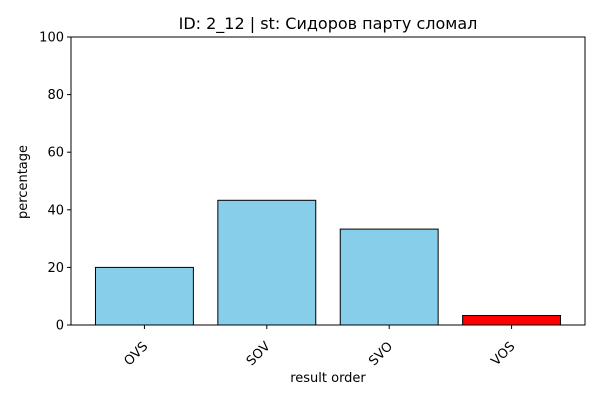 The width and height of the screenshot is (600, 400). What do you see at coordinates (504, 354) in the screenshot?
I see `x-tick-label: VOS` at bounding box center [504, 354].